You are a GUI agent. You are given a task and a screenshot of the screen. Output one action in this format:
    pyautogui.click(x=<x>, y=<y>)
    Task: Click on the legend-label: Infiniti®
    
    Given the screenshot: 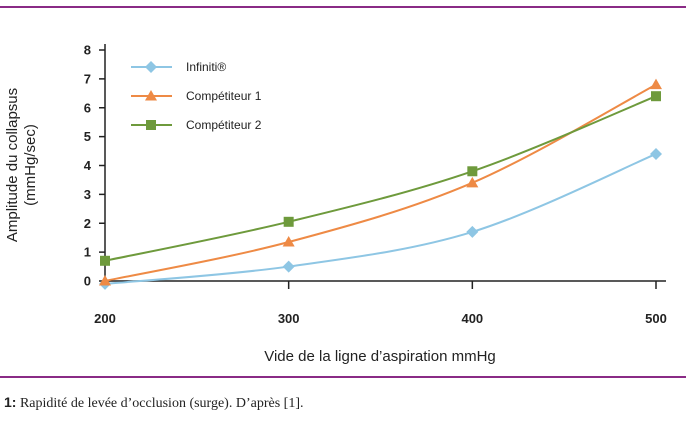 What is the action you would take?
    pyautogui.click(x=206, y=67)
    